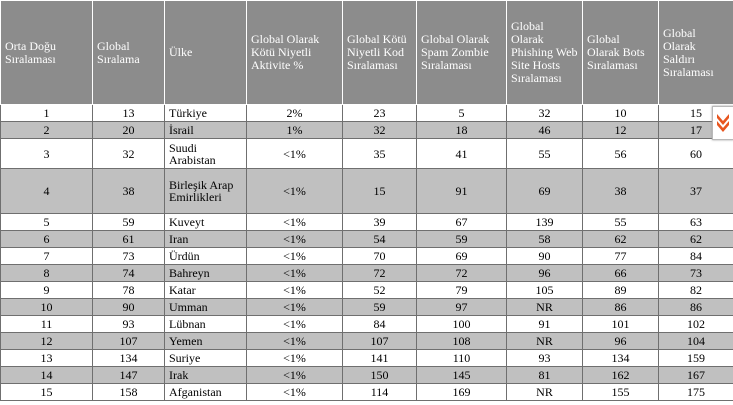 The width and height of the screenshot is (733, 405). I want to click on cell-phishing-hosts-rank: 32, so click(544, 113).